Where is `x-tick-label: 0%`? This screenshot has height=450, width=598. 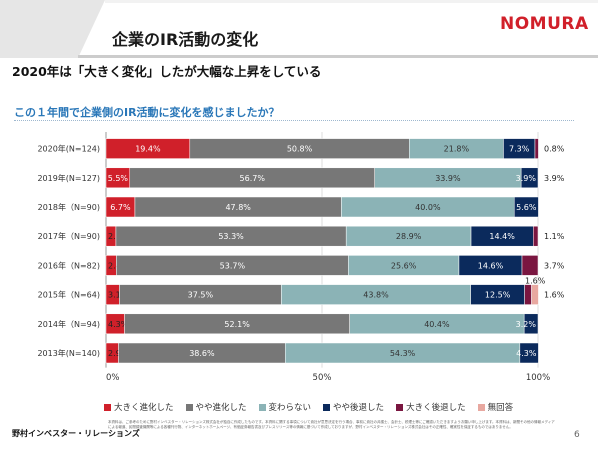 x-tick-label: 0% is located at coordinates (113, 378).